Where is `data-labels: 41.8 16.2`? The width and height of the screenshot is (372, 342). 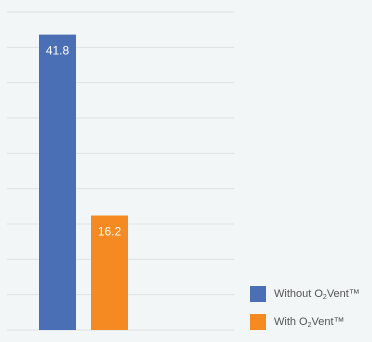
data-labels: 41.8 16.2 is located at coordinates (84, 141).